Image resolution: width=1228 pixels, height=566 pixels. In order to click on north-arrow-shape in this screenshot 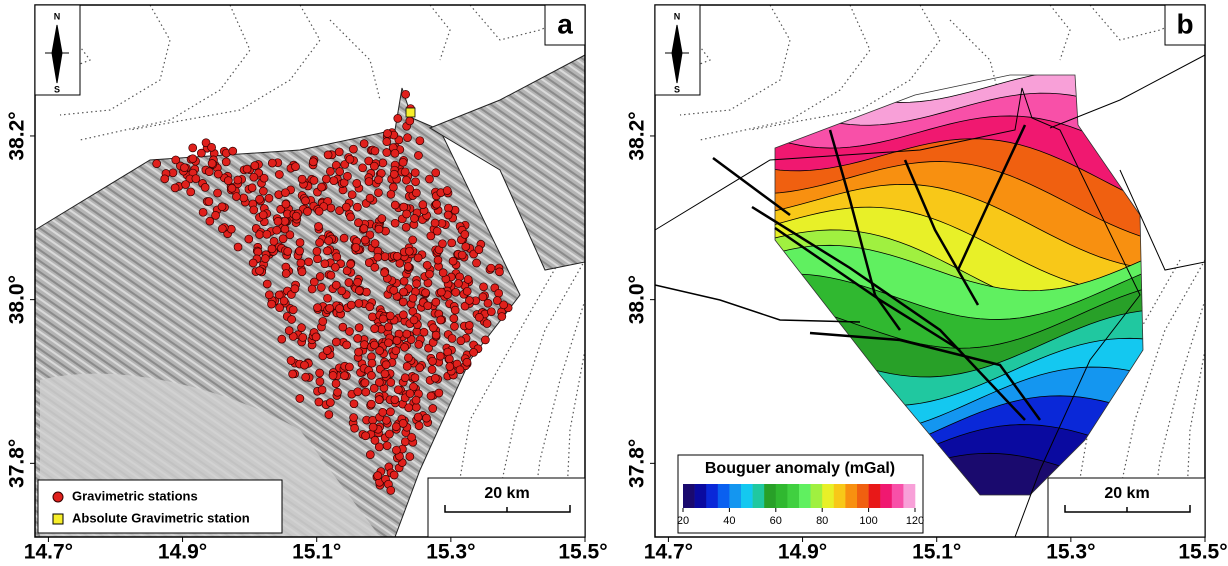, I will do `click(677, 54)`.